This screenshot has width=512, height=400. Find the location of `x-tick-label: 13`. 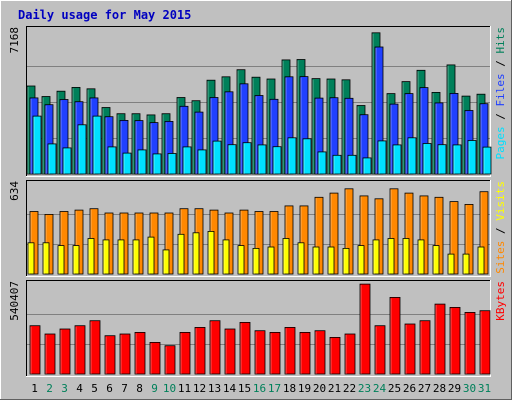

x-tick-label: 13 is located at coordinates (214, 388).